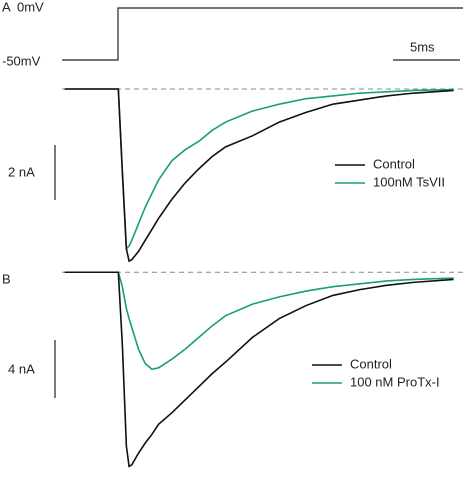  I want to click on voltage-label: 0mV, so click(30, 7).